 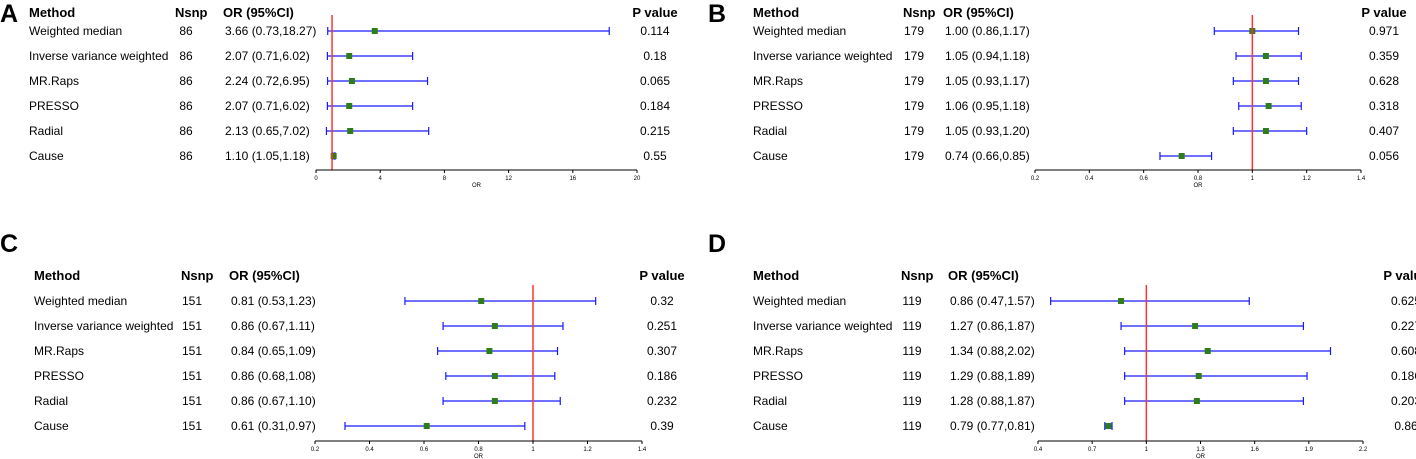 I want to click on x-tick-label: 2.2, so click(x=1363, y=450).